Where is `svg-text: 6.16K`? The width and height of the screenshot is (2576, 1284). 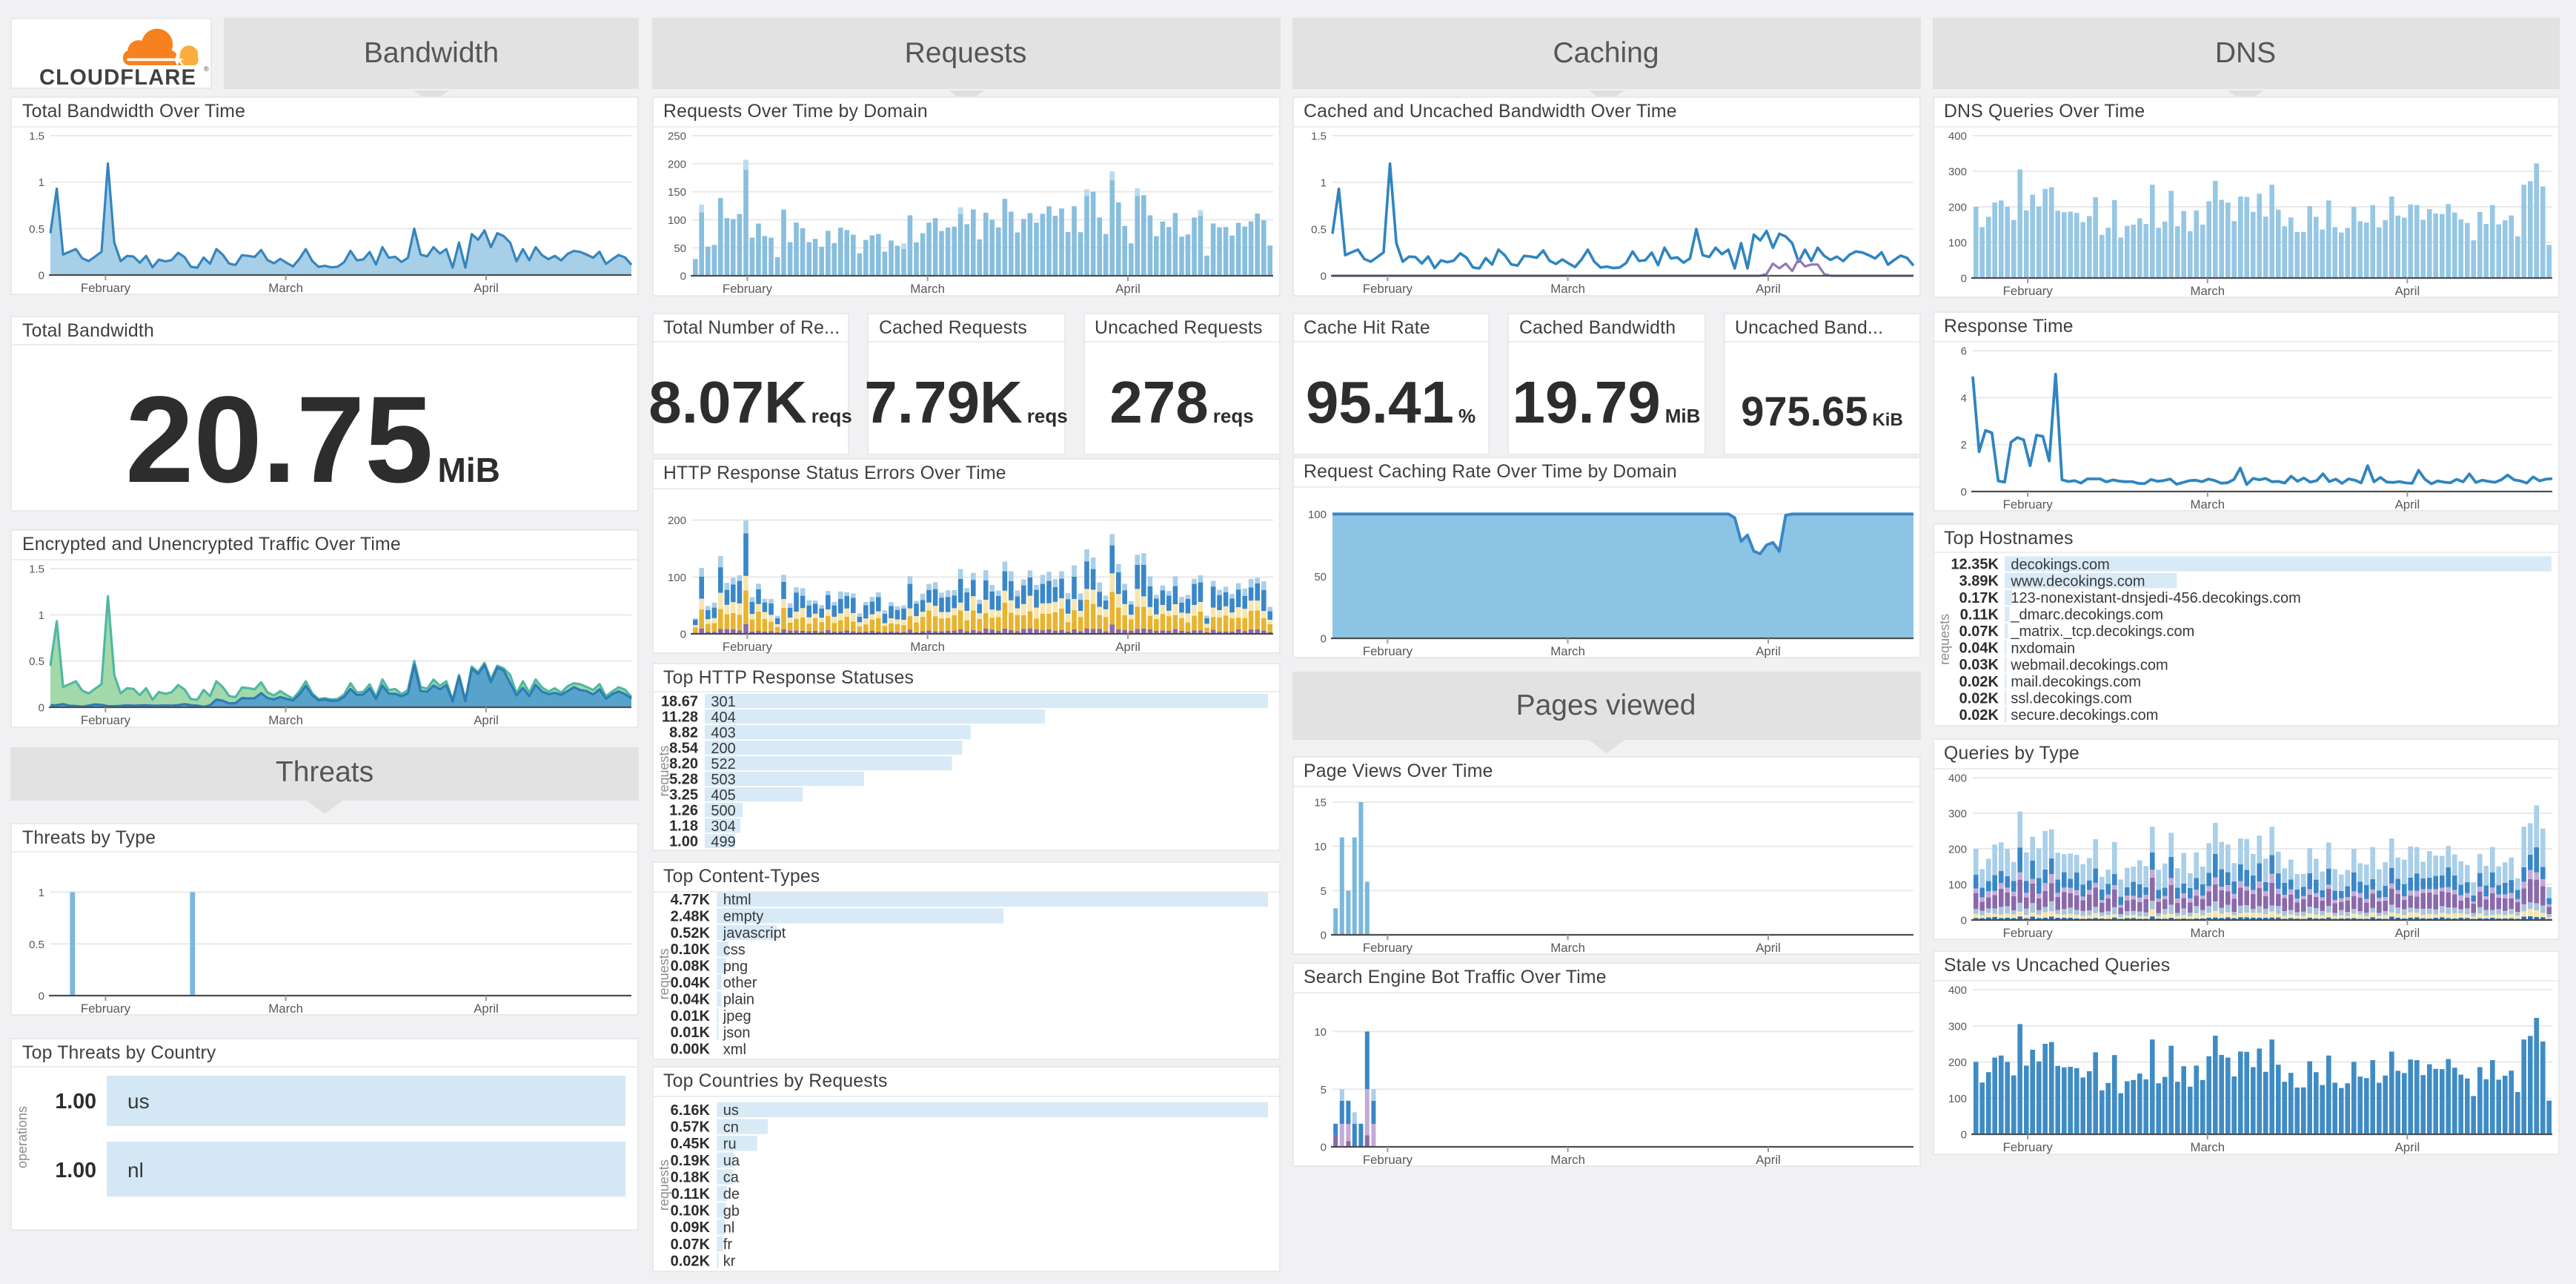
svg-text: 6.16K is located at coordinates (690, 1110).